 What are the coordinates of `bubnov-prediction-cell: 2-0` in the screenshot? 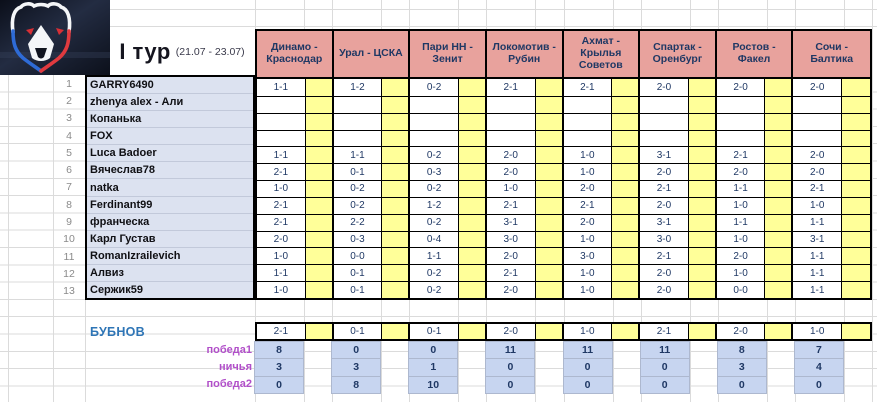 It's located at (741, 331).